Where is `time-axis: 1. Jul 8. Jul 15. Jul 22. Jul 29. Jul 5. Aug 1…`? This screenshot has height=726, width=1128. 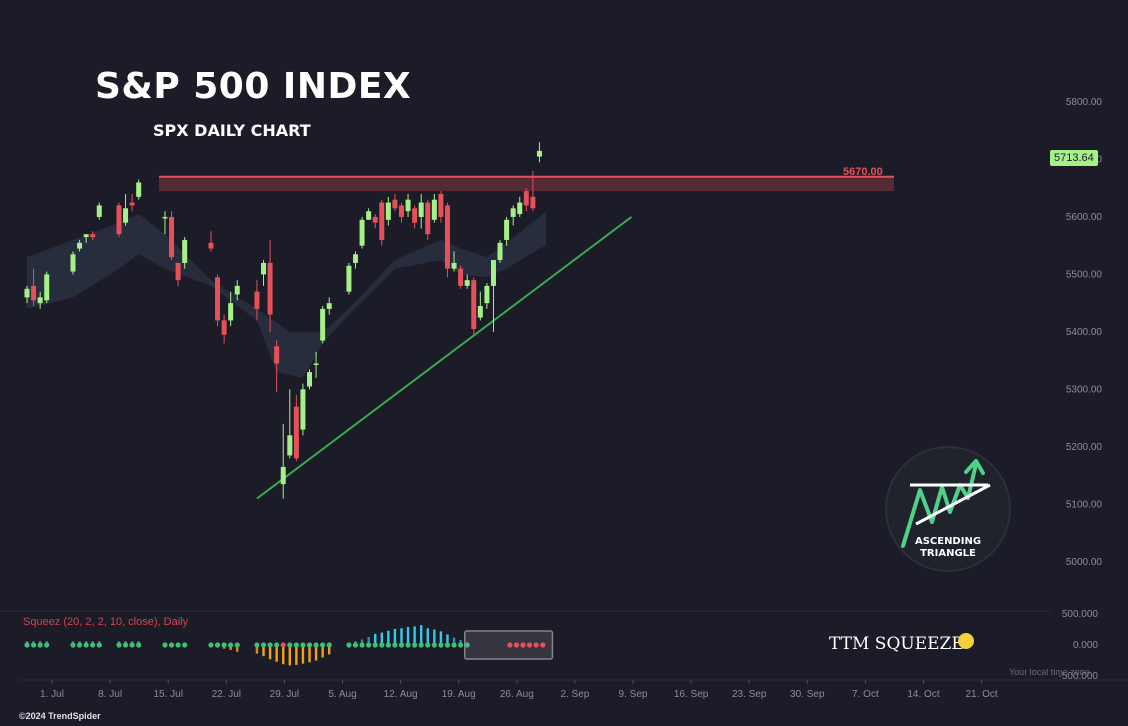 time-axis: 1. Jul 8. Jul 15. Jul 22. Jul 29. Jul 5. Aug 1… is located at coordinates (574, 689).